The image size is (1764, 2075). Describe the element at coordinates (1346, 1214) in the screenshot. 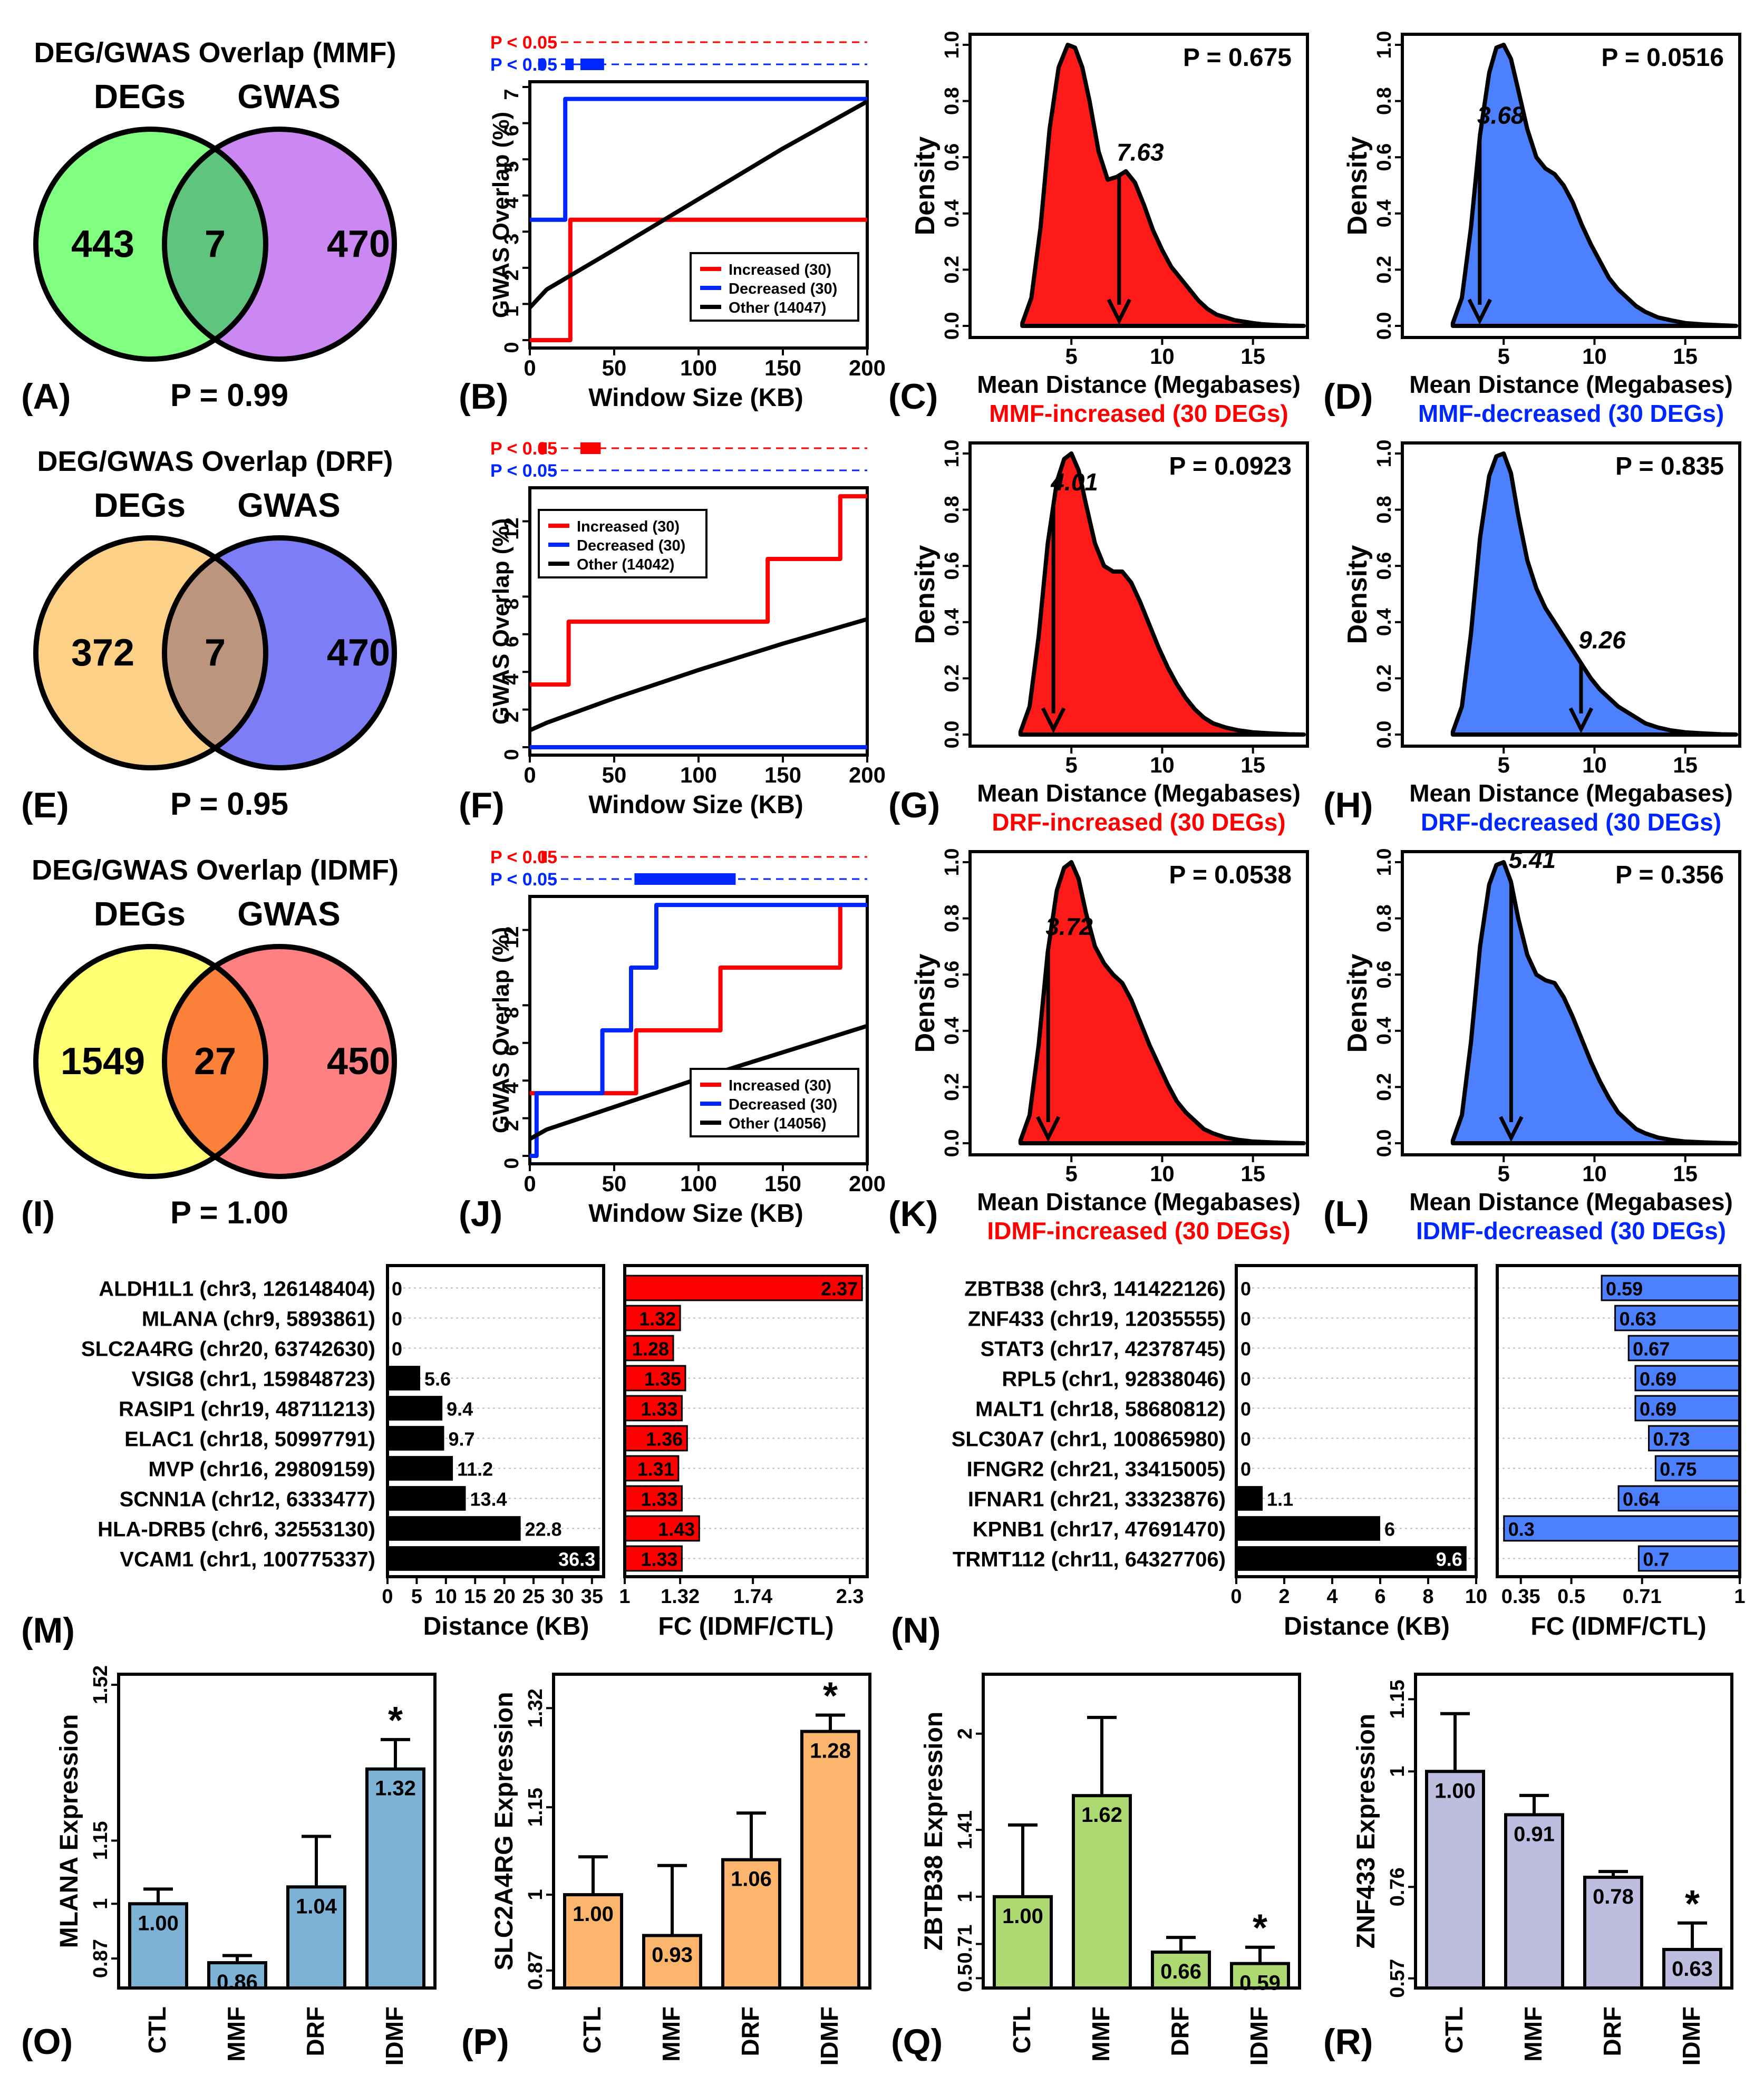

I see `panel-label: (L)` at that location.